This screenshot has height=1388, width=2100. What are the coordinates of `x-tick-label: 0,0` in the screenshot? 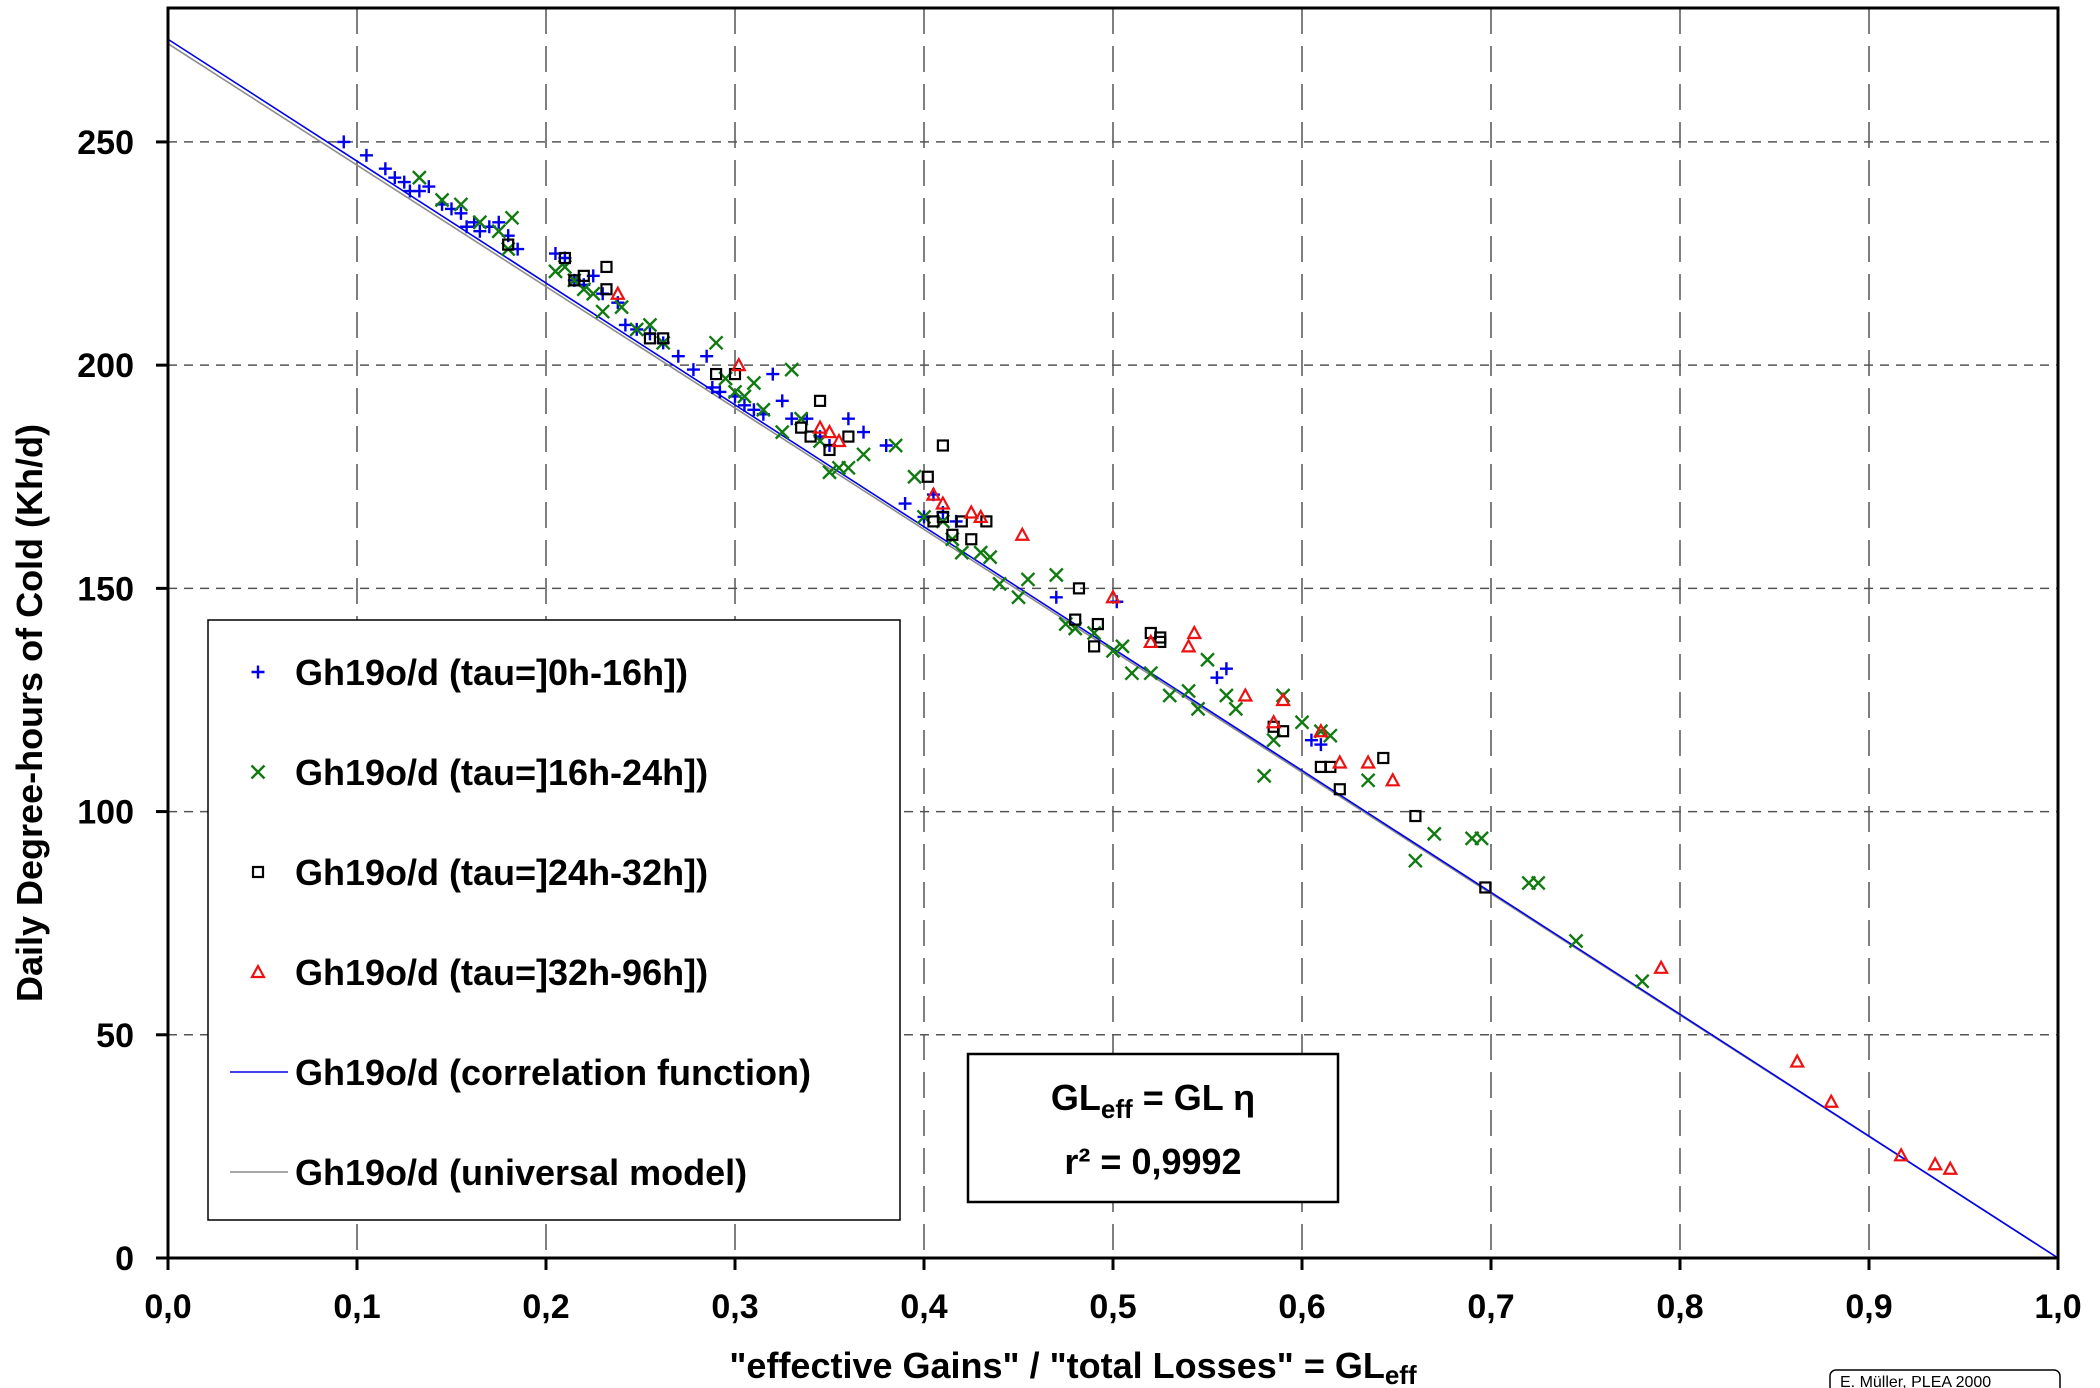 It's located at (167, 1307).